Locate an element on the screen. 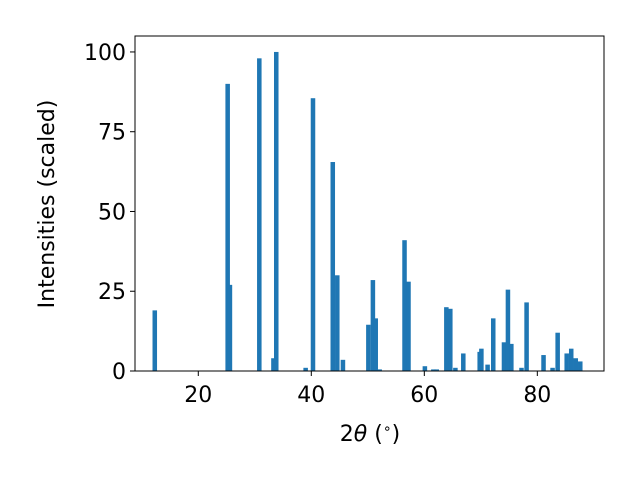 The height and width of the screenshot is (480, 640). x-axis-label-prefix: 2 is located at coordinates (347, 434).